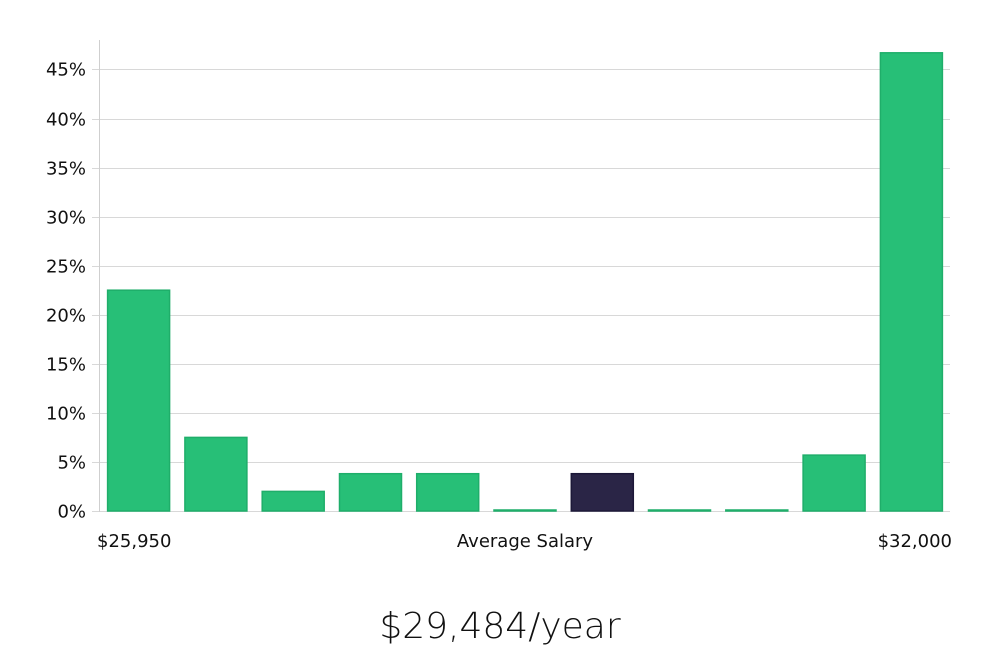  What do you see at coordinates (66, 267) in the screenshot?
I see `y-tick-label: 25%` at bounding box center [66, 267].